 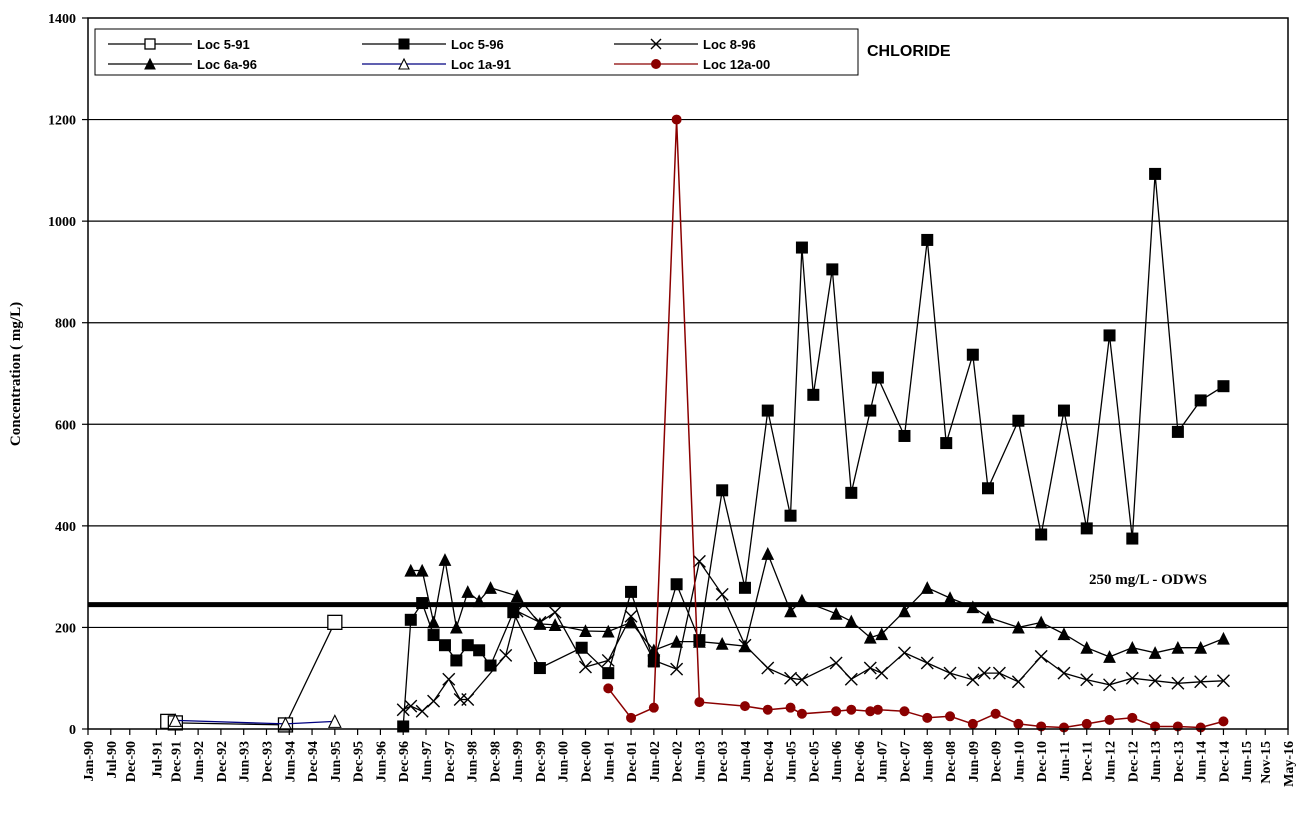 What do you see at coordinates (112, 759) in the screenshot?
I see `x-tick-label: Jul-90` at bounding box center [112, 759].